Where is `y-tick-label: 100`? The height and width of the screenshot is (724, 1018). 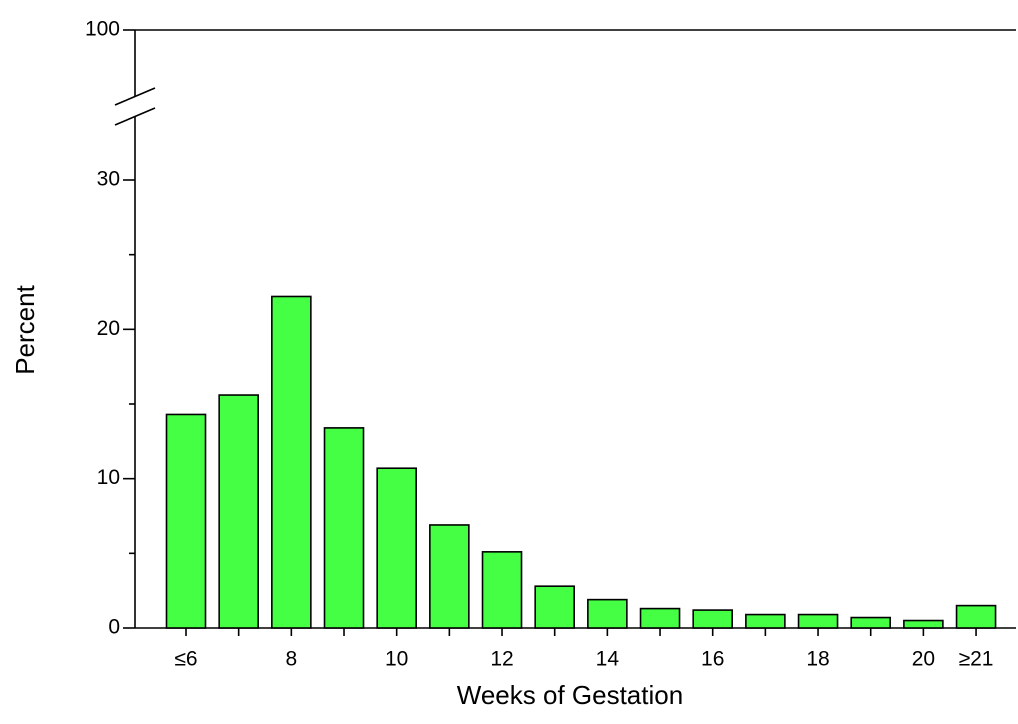 y-tick-label: 100 is located at coordinates (102, 29).